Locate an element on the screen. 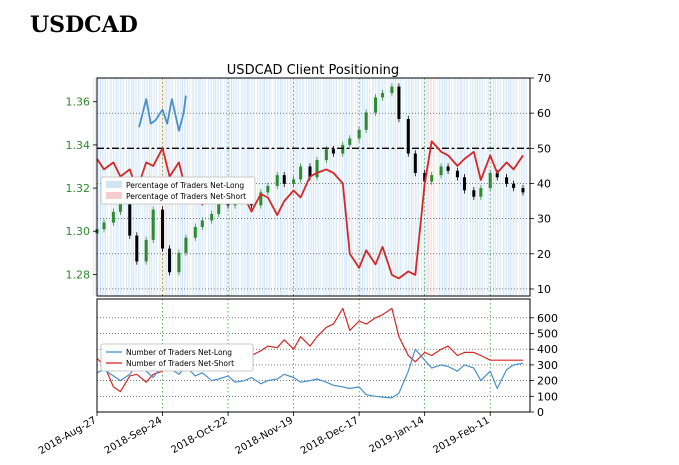 The width and height of the screenshot is (679, 465). price-tick-label: 1.34 is located at coordinates (78, 145).